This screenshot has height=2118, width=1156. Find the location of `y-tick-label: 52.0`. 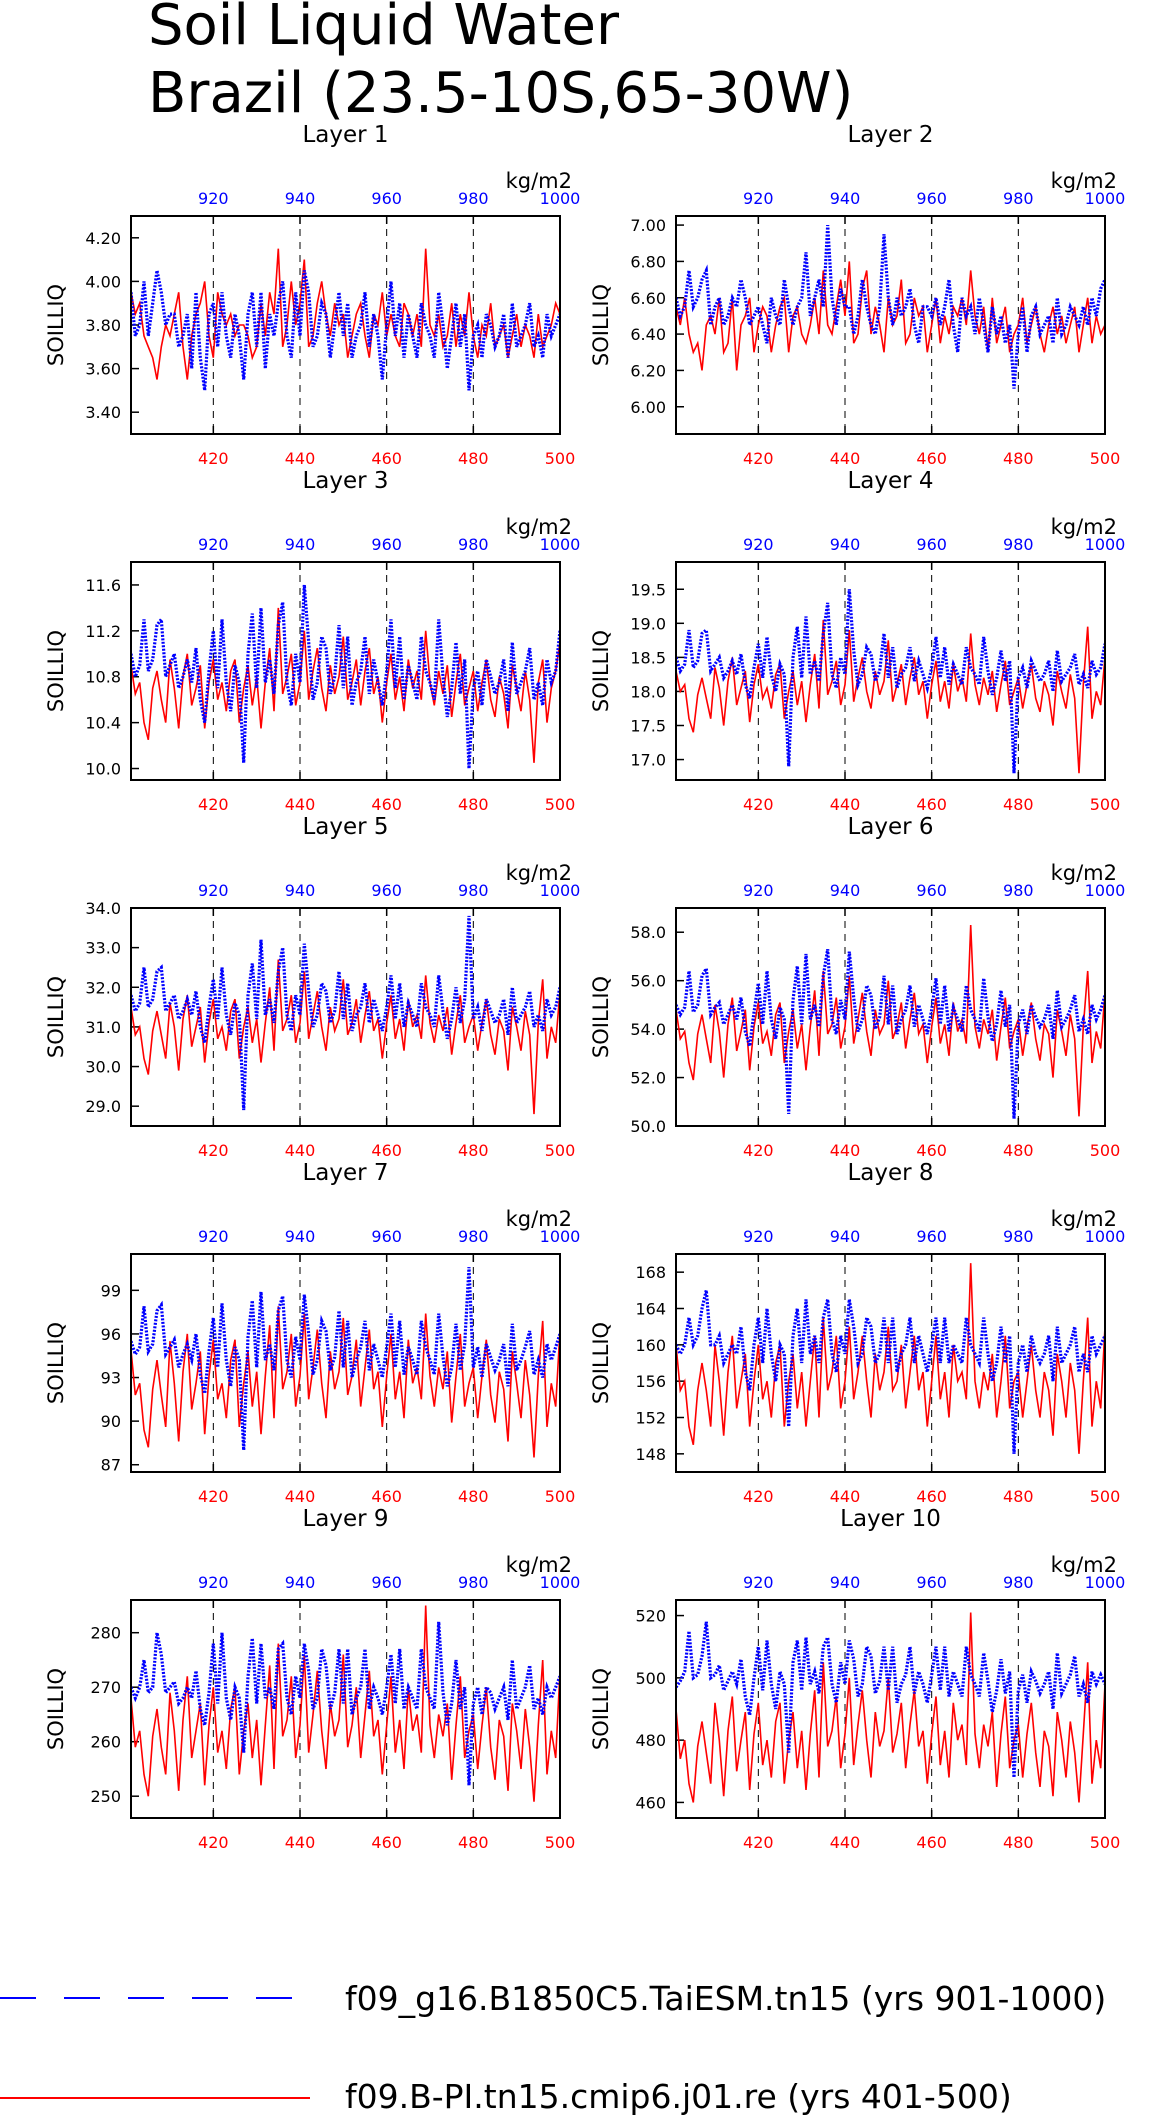

y-tick-label: 52.0 is located at coordinates (648, 1078).